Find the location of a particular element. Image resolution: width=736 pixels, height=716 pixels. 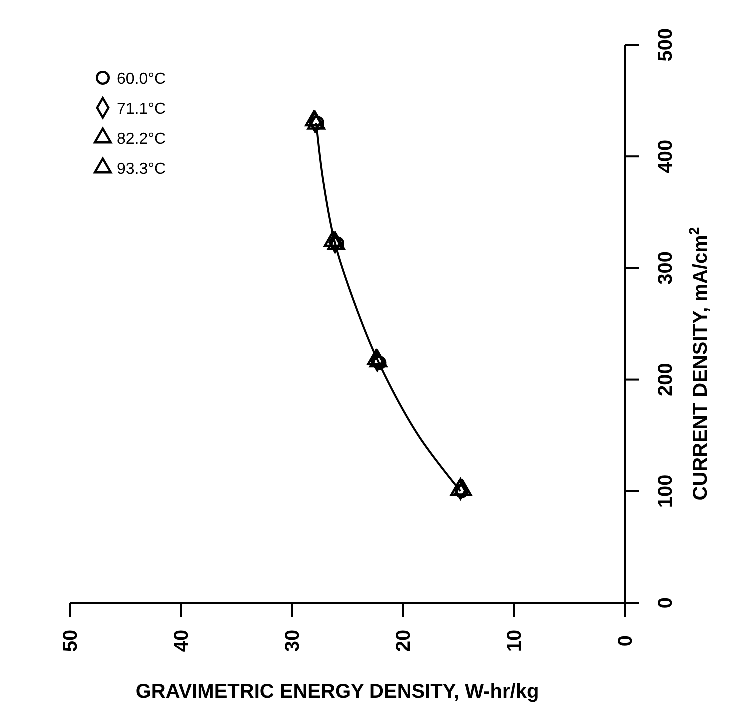

legend-label: 71.1°C is located at coordinates (141, 109).